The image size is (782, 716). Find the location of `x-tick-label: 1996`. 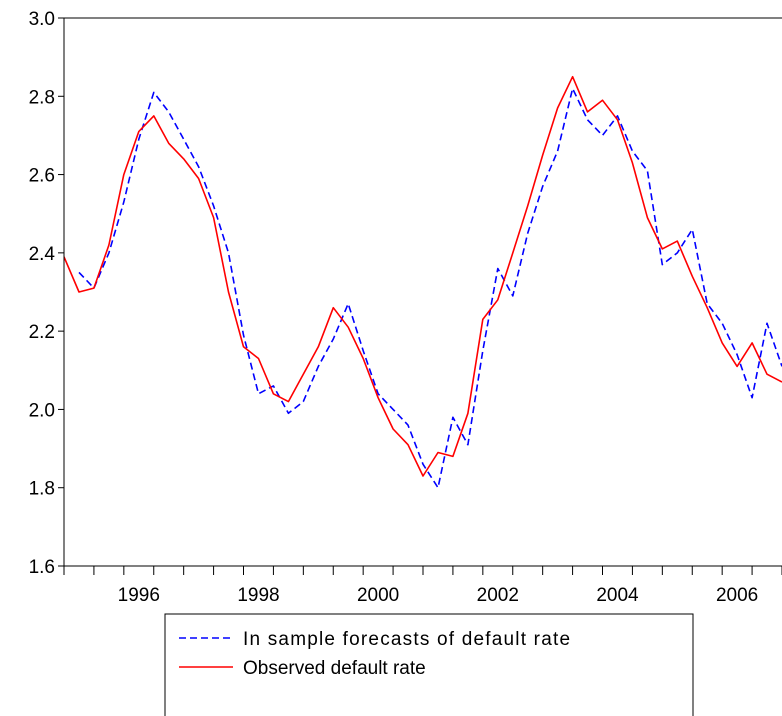

x-tick-label: 1996 is located at coordinates (139, 595).